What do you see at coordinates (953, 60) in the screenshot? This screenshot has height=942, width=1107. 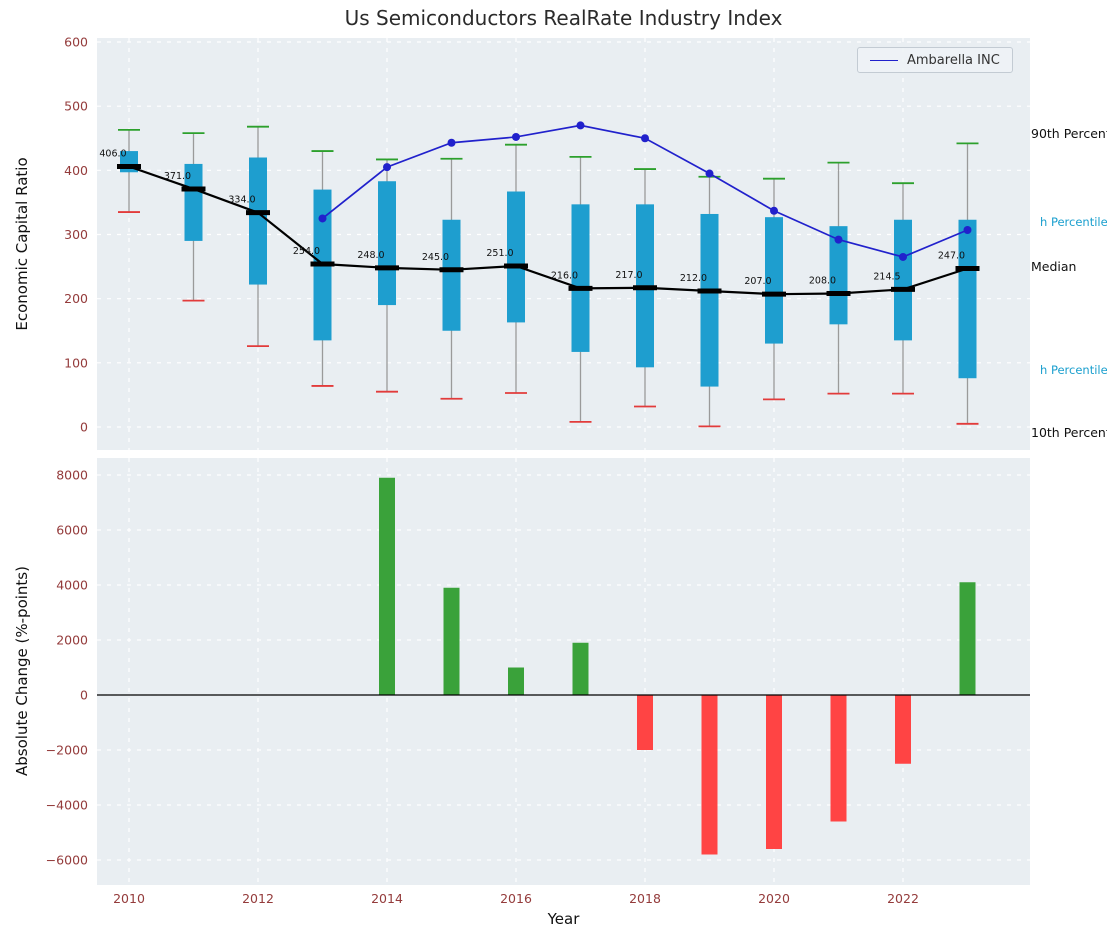 I see `legend-label: Ambarella INC` at bounding box center [953, 60].